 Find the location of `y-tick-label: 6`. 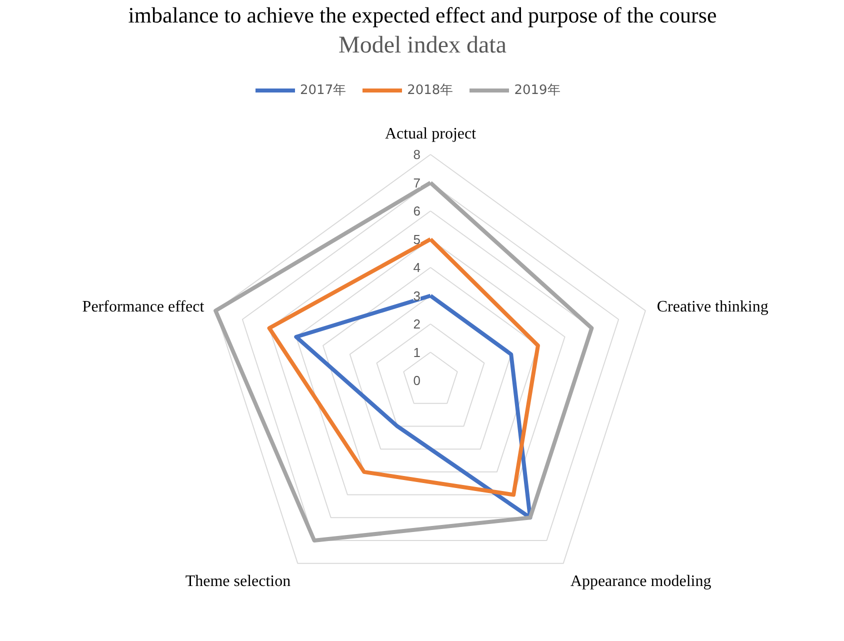

y-tick-label: 6 is located at coordinates (417, 211).